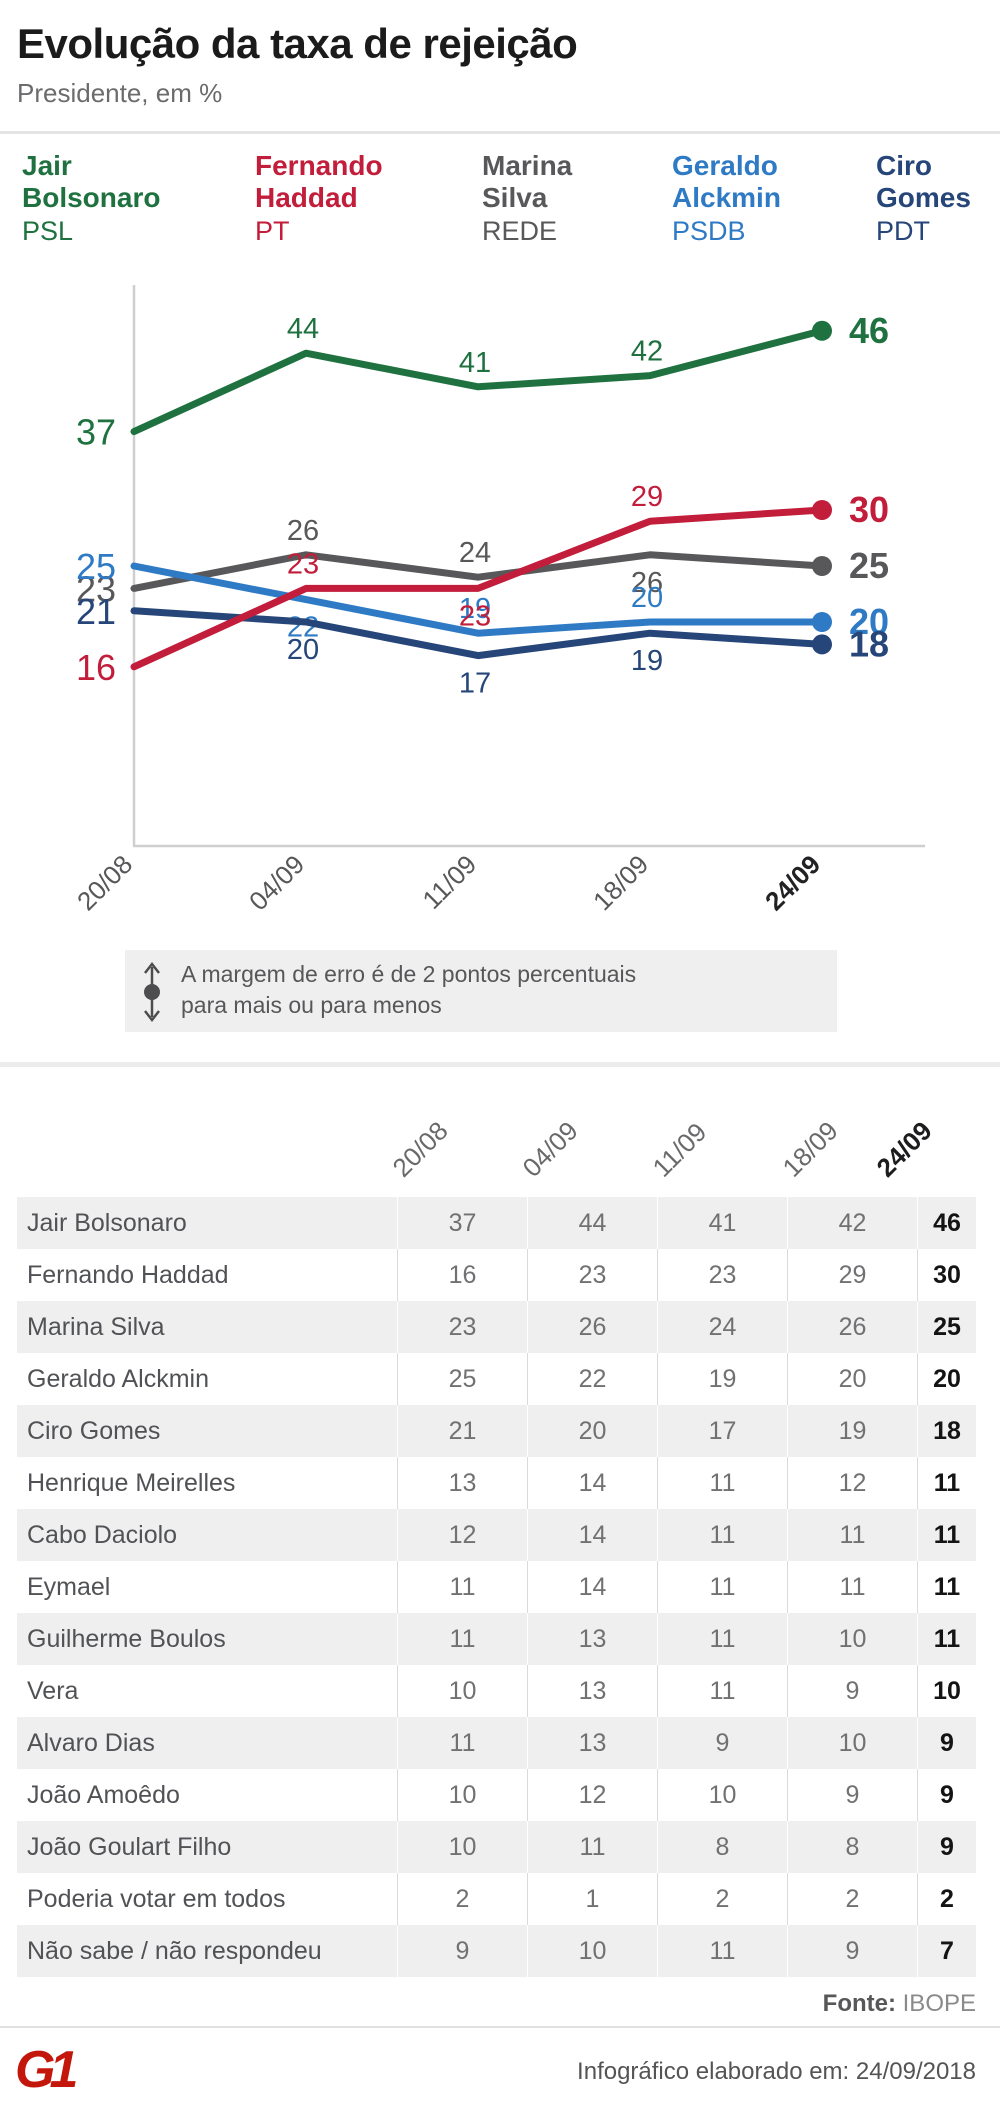  I want to click on legend-item: Ciro Gomes PDT, so click(923, 199).